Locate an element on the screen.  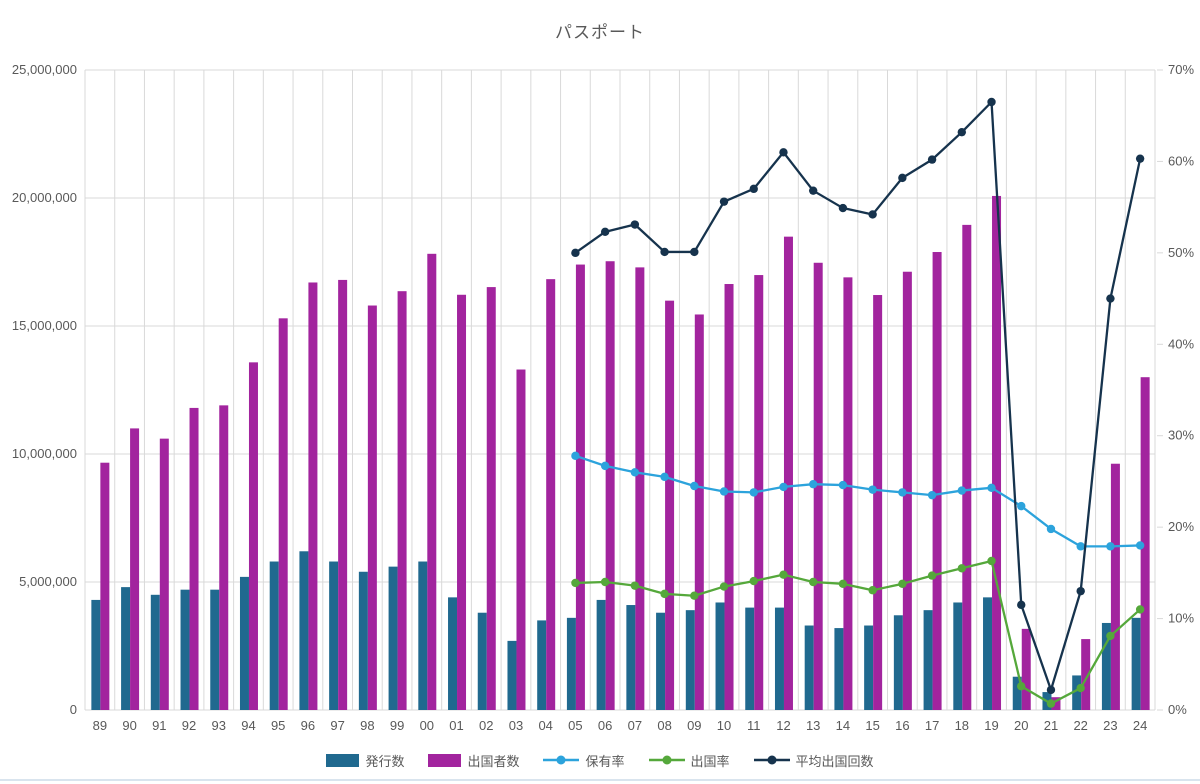
x-axis-label: 90 is located at coordinates (129, 725).